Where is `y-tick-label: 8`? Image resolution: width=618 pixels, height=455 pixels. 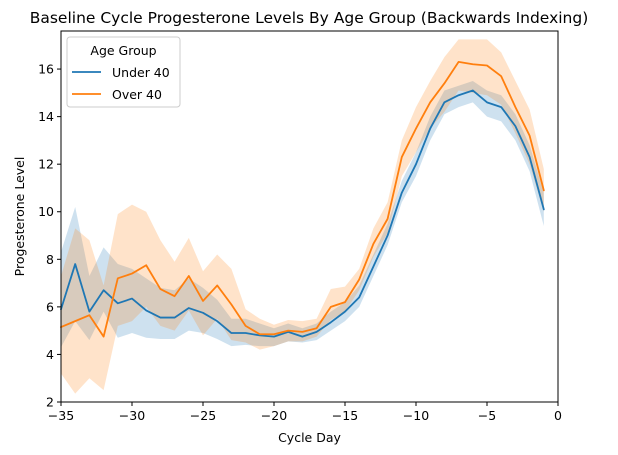 y-tick-label: 8 is located at coordinates (50, 259).